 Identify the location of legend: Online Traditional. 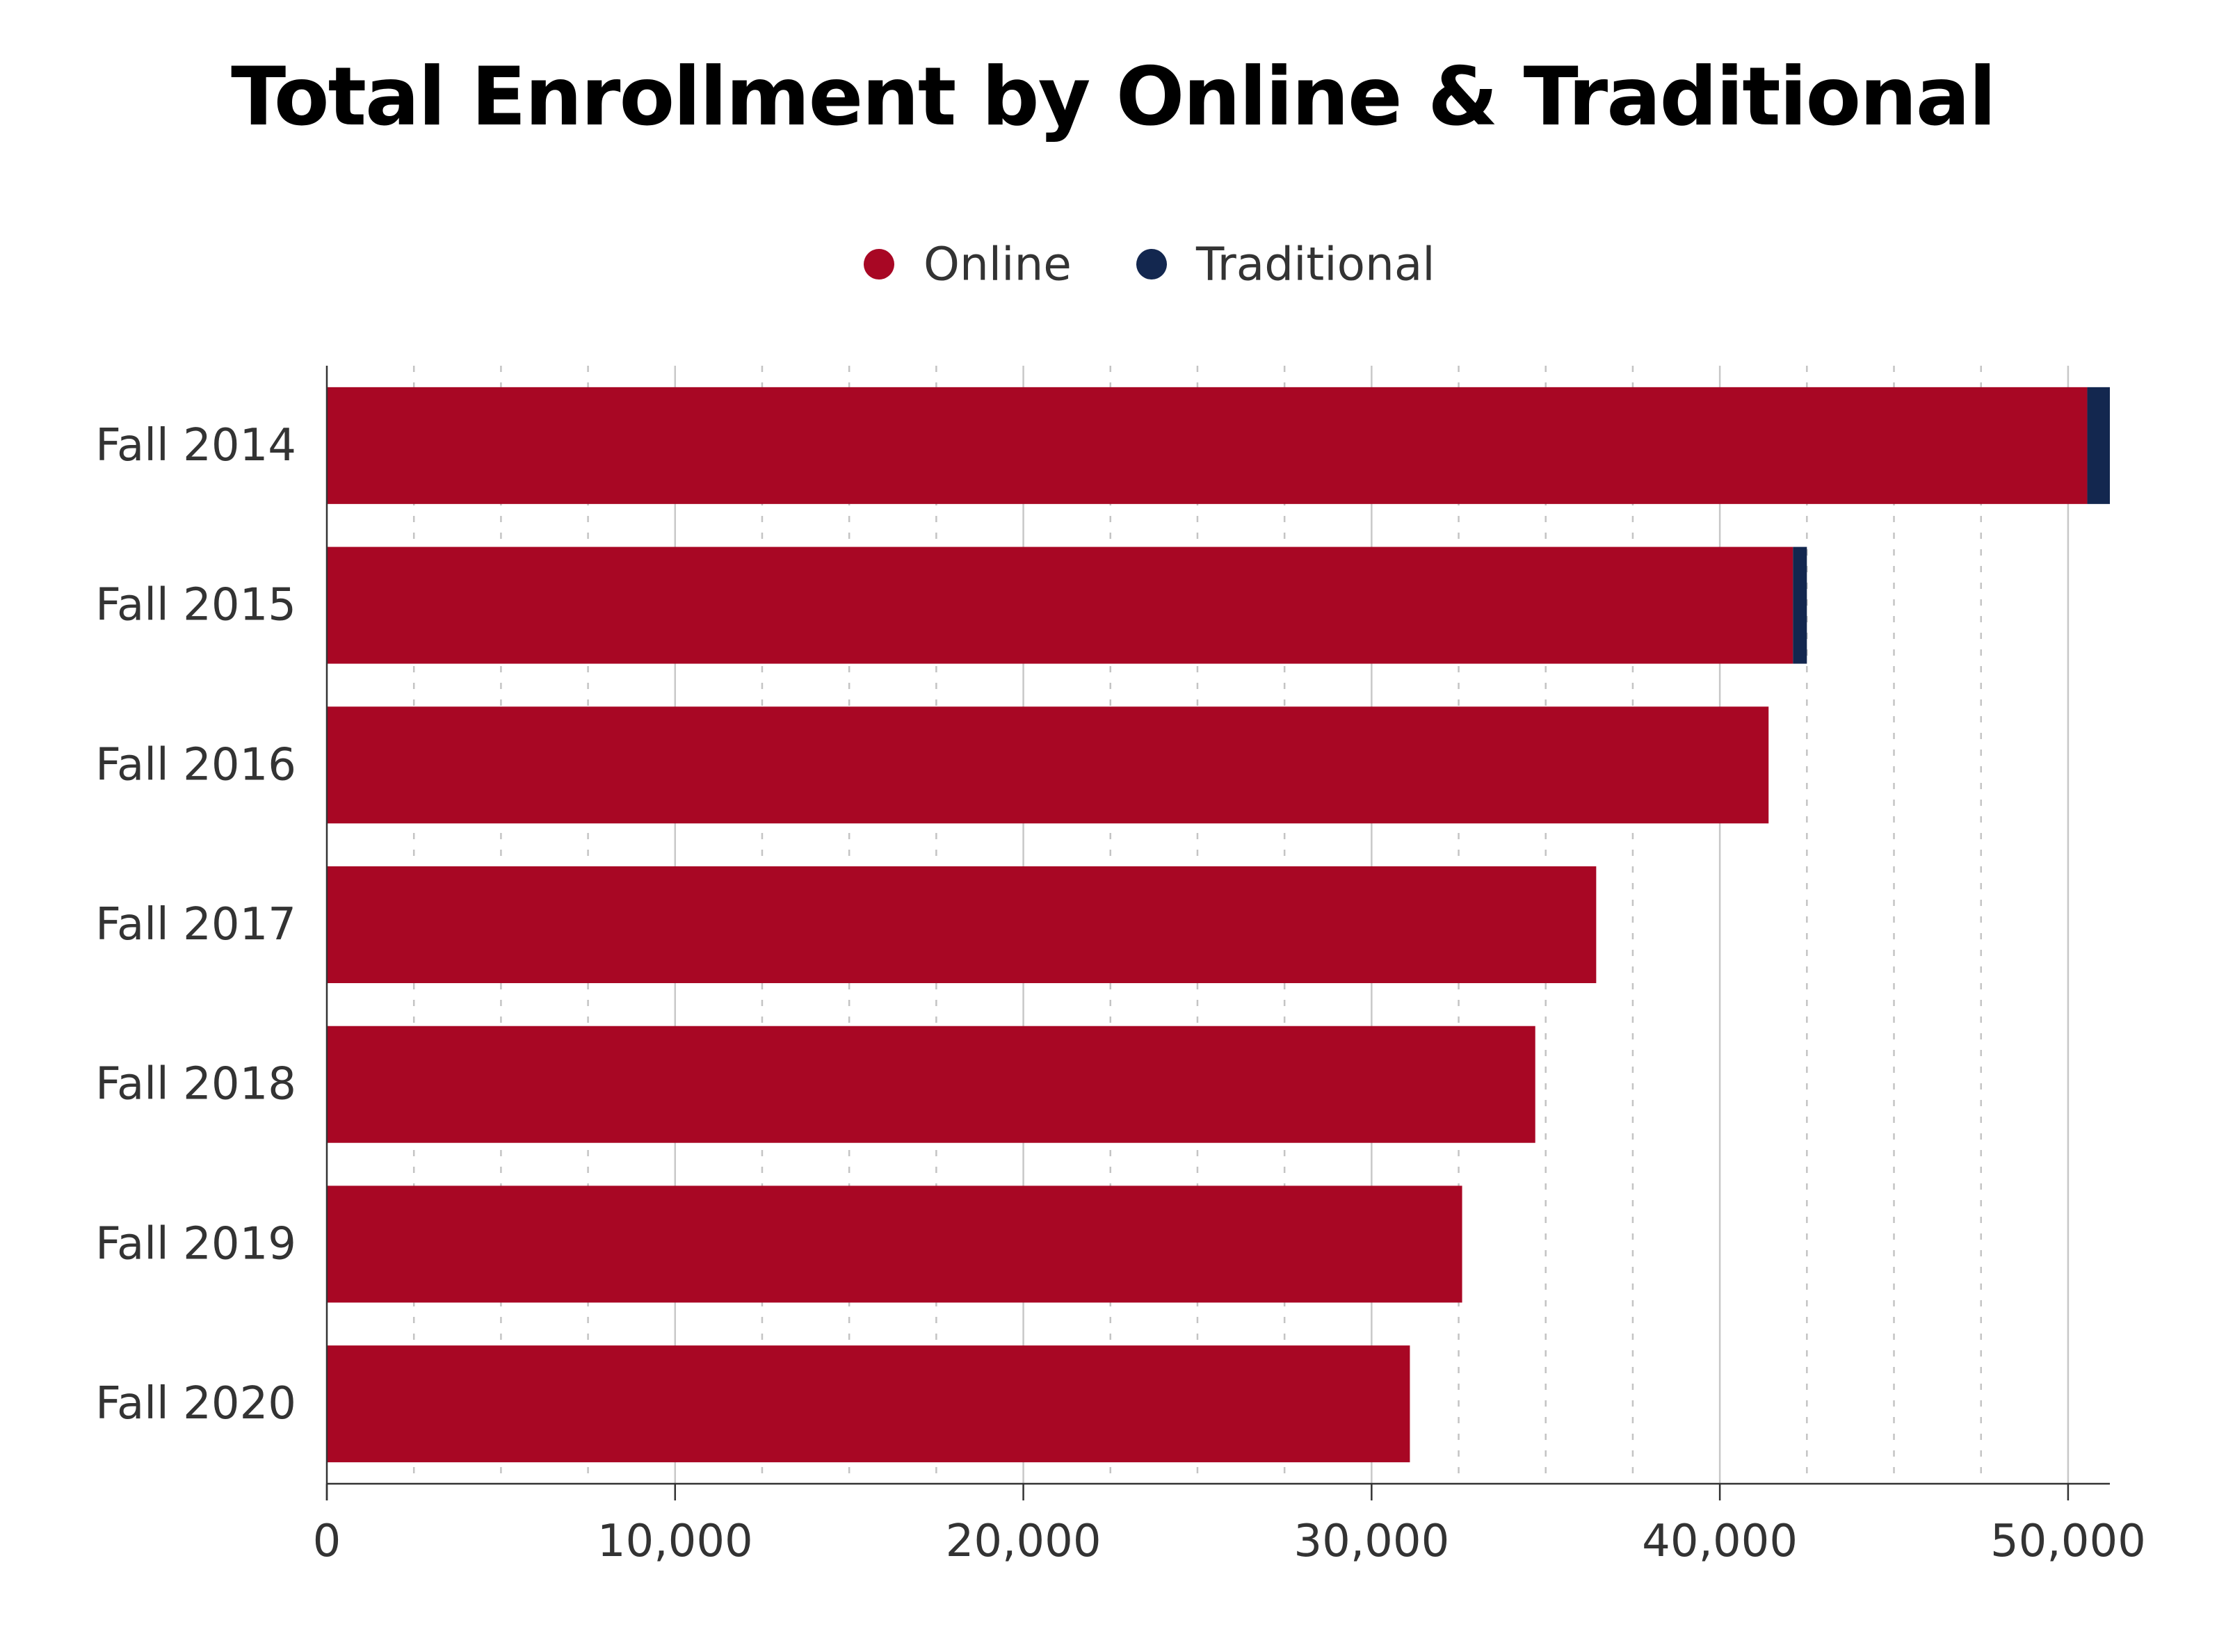
(1149, 264).